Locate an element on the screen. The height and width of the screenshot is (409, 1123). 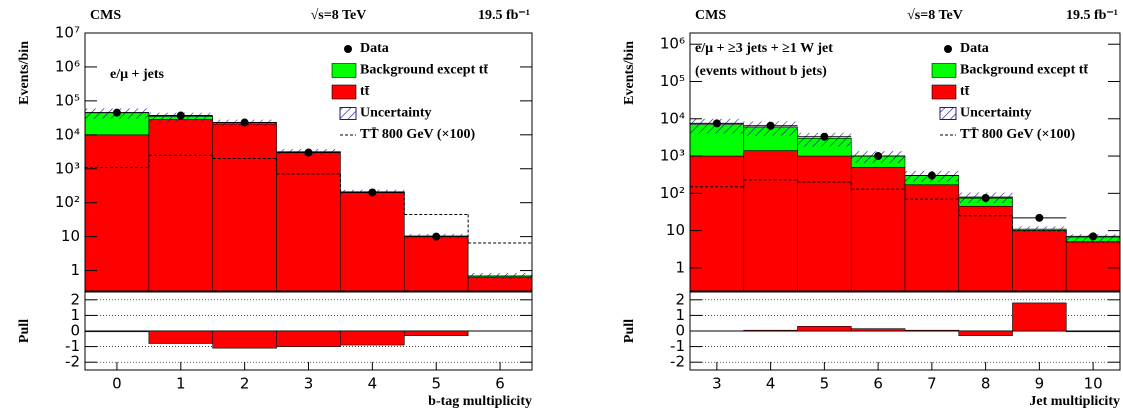
annotation: e/μ + ≥3 jets + ≥1 W jet is located at coordinates (764, 48).